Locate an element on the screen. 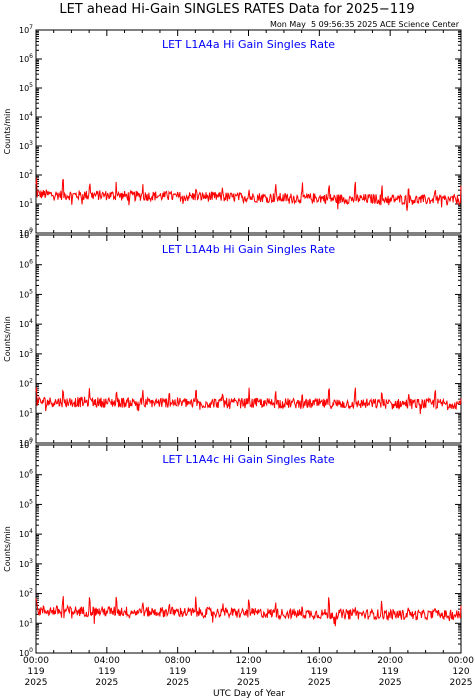  x-tick-label-time: 16:00 is located at coordinates (319, 661).